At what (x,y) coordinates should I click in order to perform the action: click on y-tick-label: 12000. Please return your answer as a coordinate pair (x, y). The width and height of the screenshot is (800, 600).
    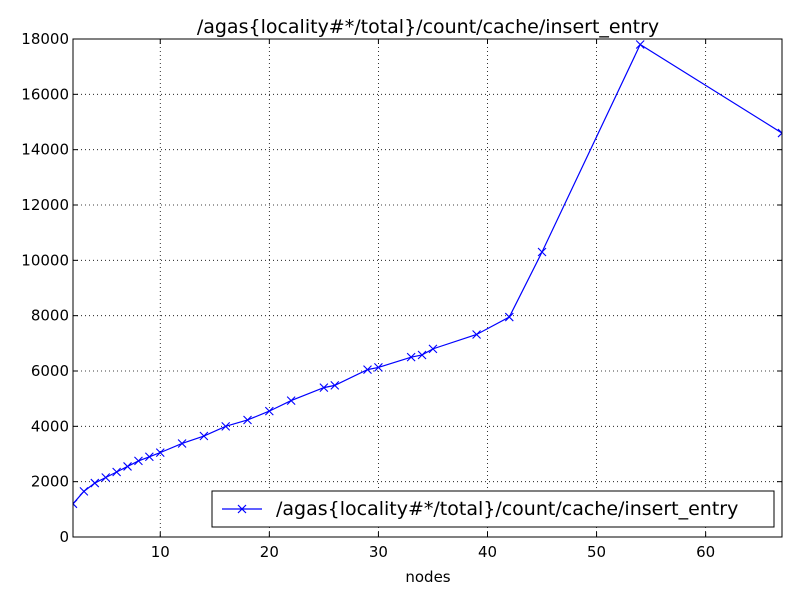
    Looking at the image, I should click on (45, 205).